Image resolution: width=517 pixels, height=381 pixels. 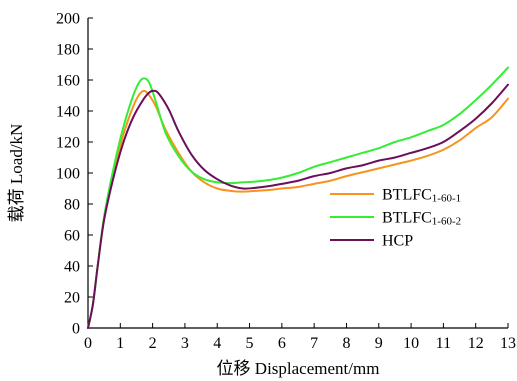 I want to click on legend-label-main: HCP, so click(x=397, y=241).